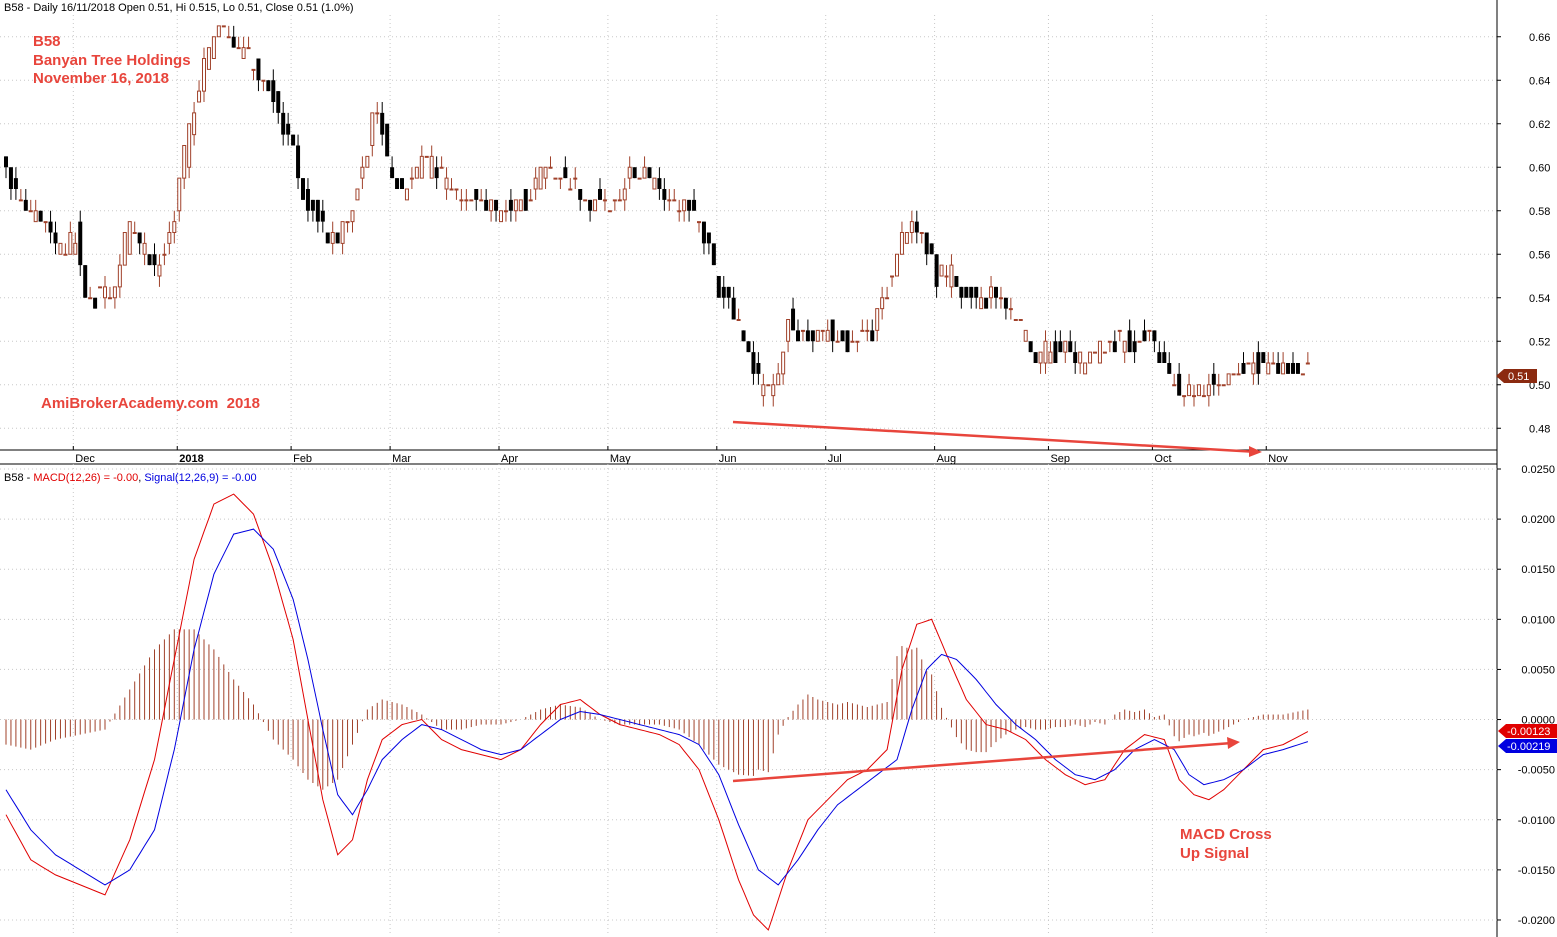 The width and height of the screenshot is (1557, 937). I want to click on macd-badge: -0.00123, so click(1527, 731).